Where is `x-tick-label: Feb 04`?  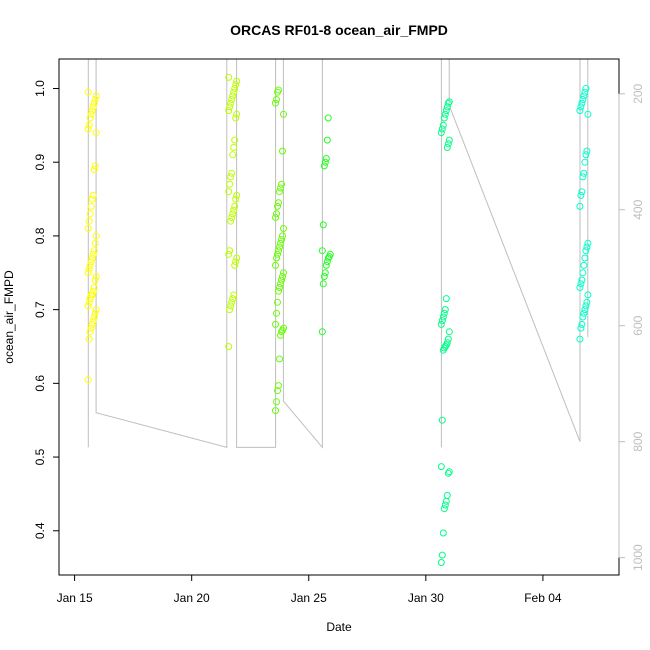 x-tick-label: Feb 04 is located at coordinates (543, 598).